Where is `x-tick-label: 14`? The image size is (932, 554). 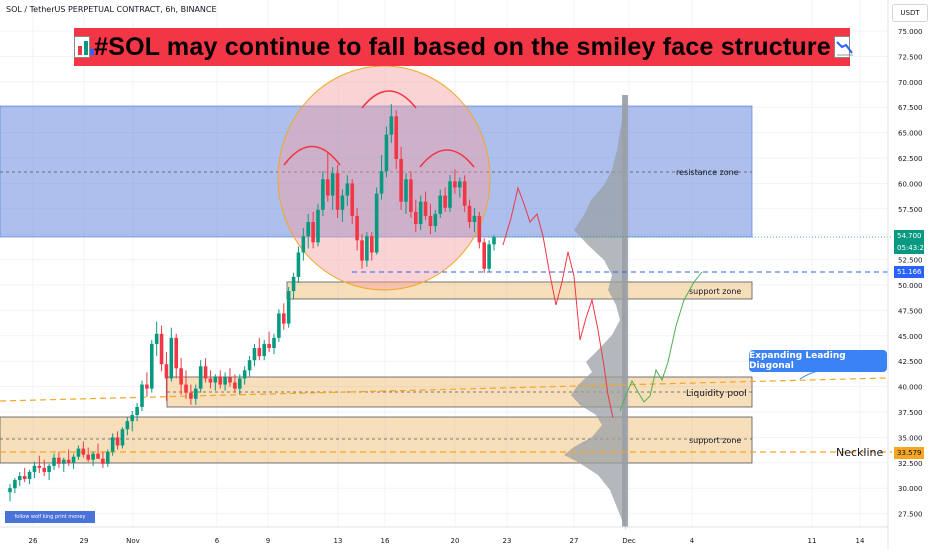 x-tick-label: 14 is located at coordinates (860, 541).